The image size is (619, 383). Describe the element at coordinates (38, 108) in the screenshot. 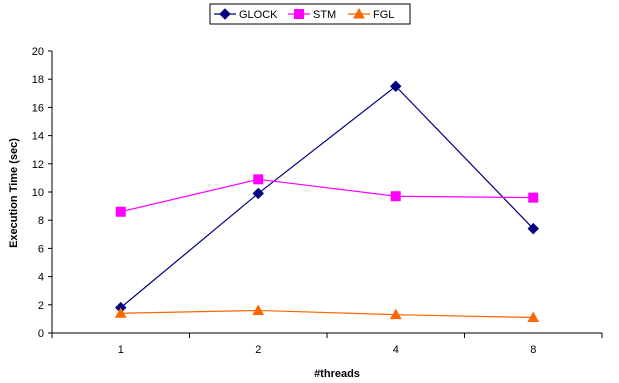

I see `y-tick-label: 16` at that location.